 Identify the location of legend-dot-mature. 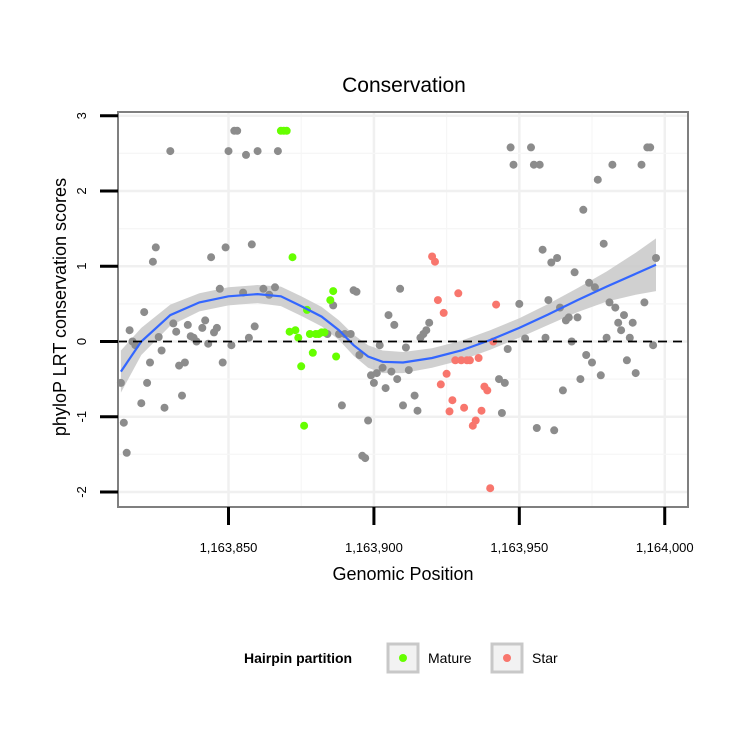
(403, 658).